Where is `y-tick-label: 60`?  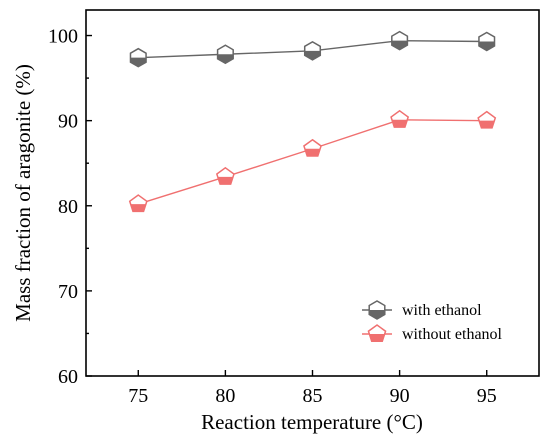
y-tick-label: 60 is located at coordinates (68, 377).